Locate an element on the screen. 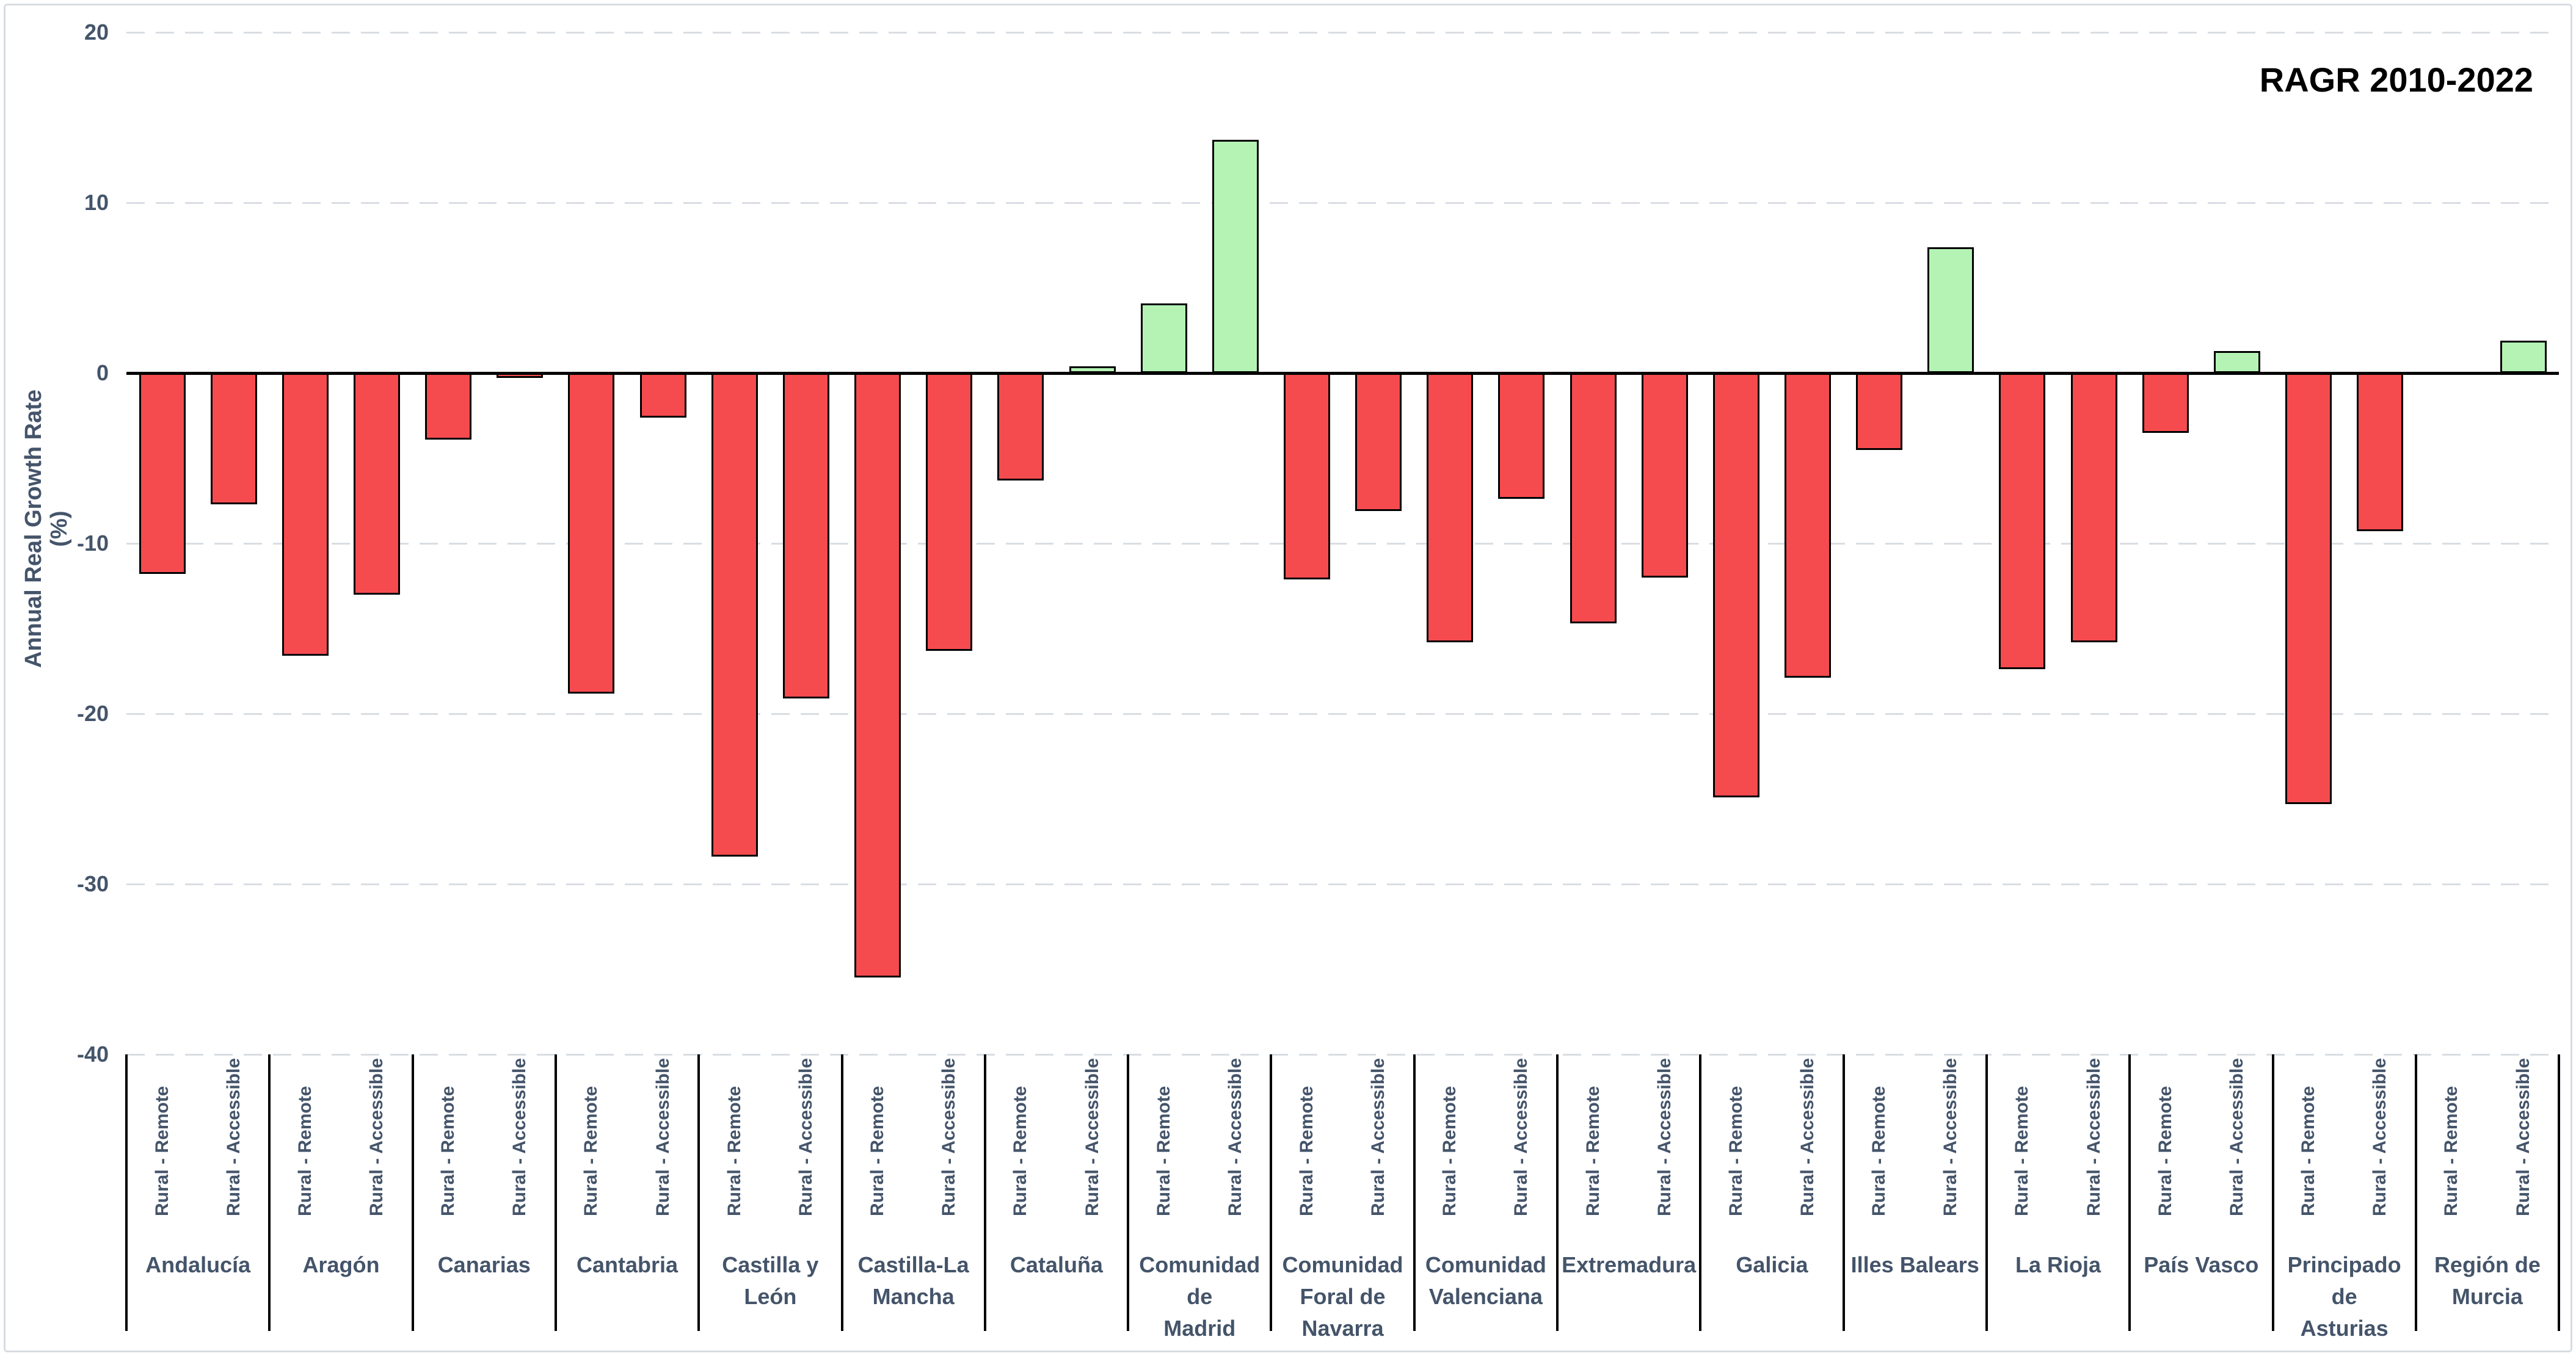  bar-galicia-accessible is located at coordinates (1808, 525).